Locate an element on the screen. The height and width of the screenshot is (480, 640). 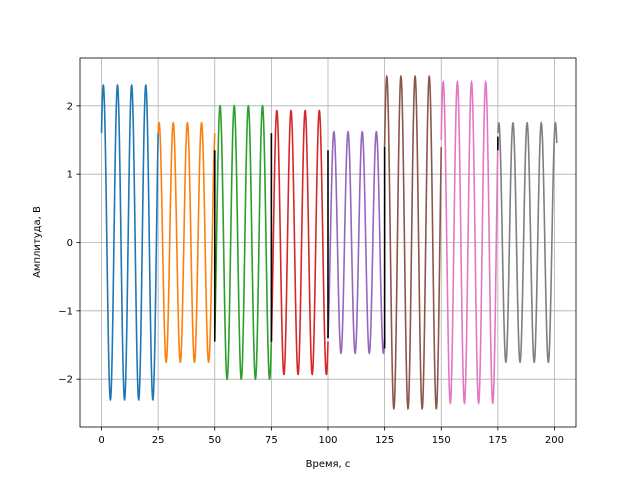
y-tick-label: 0 is located at coordinates (70, 243).